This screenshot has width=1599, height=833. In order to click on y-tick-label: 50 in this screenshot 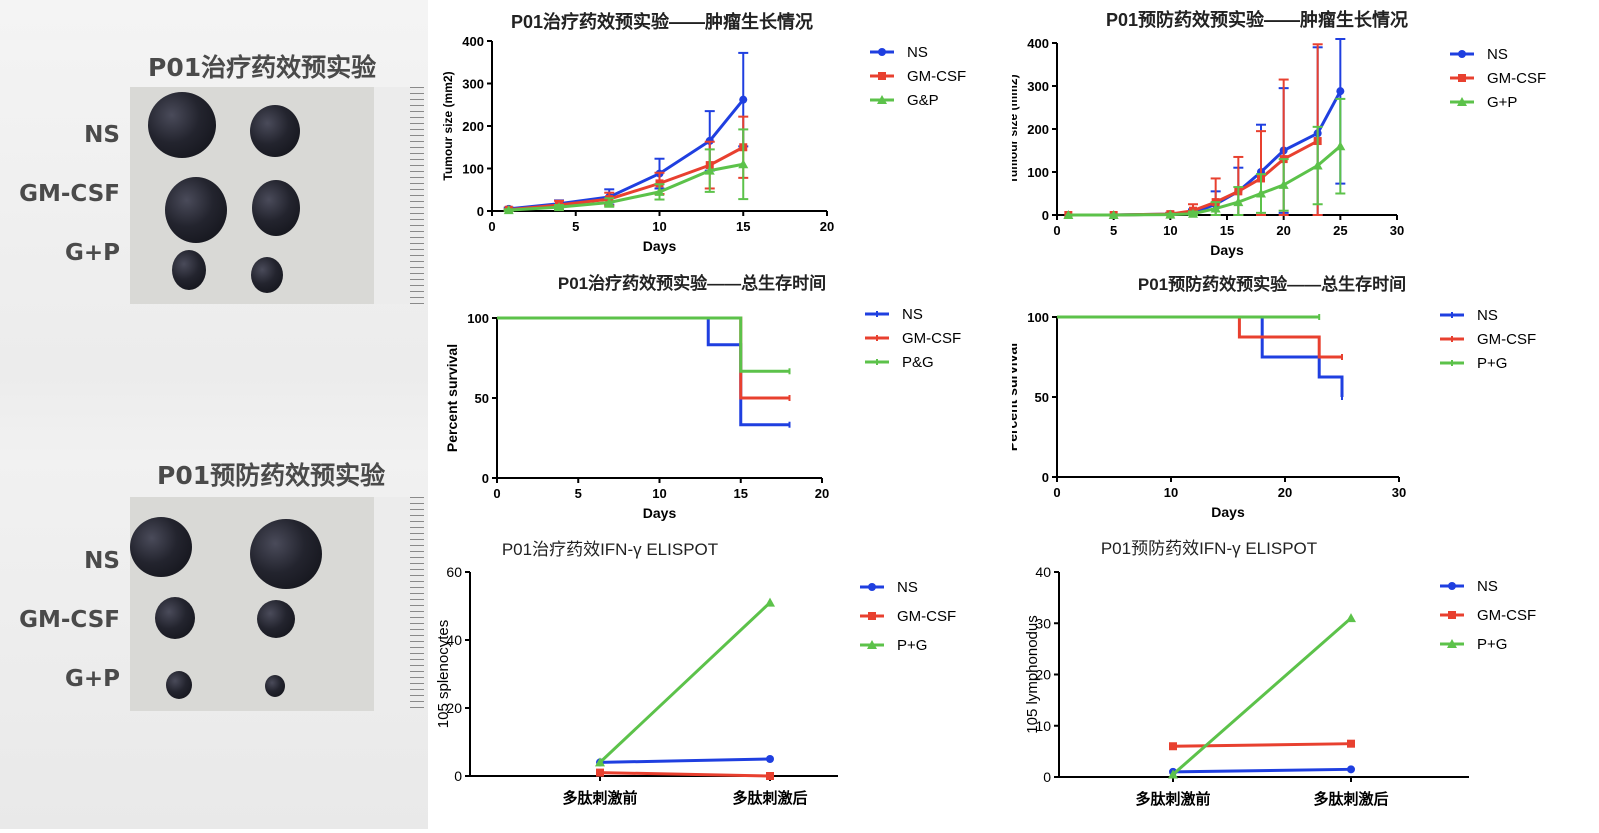, I will do `click(1042, 397)`.